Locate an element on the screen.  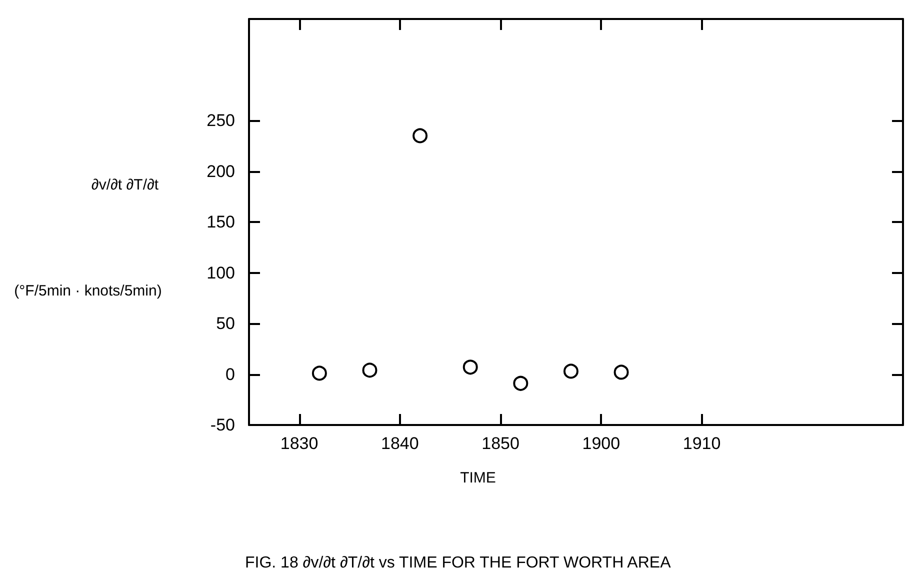
caption: FIG. 18 ∂v/∂t ∂T/∂t vs TIME FOR THE FORT WORTH AREA is located at coordinates (458, 563).